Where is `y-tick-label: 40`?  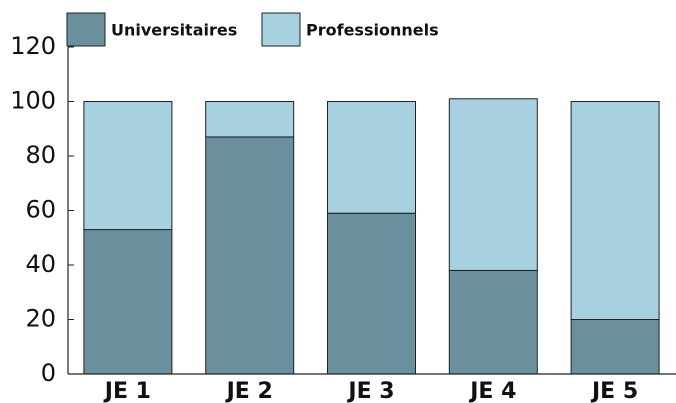
y-tick-label: 40 is located at coordinates (40, 264).